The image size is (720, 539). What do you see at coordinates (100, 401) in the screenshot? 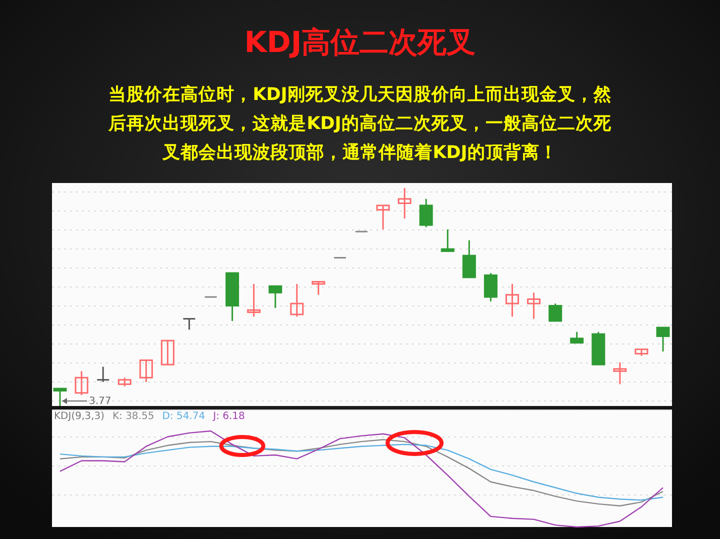
I see `annotation: 3.77` at bounding box center [100, 401].